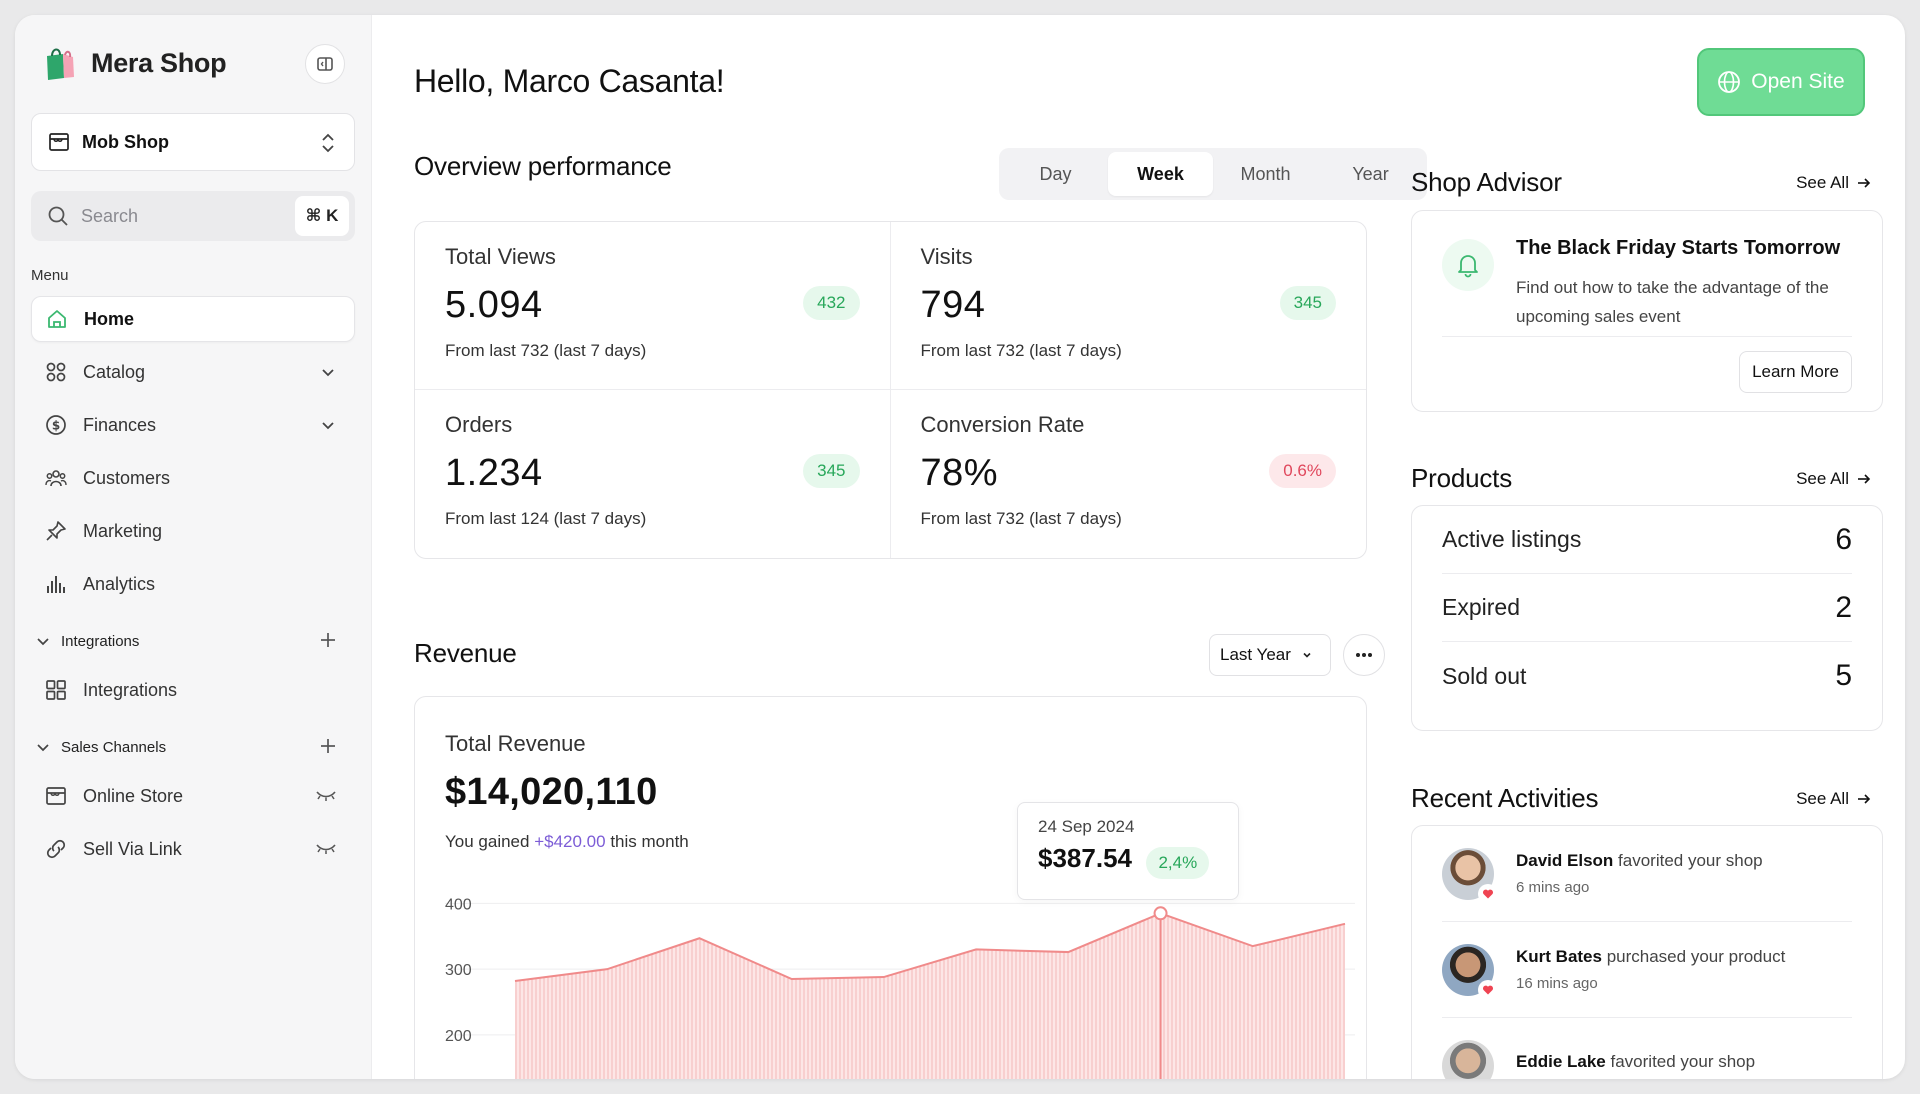  I want to click on sidebar-item-label: Sell Via Link, so click(132, 848).